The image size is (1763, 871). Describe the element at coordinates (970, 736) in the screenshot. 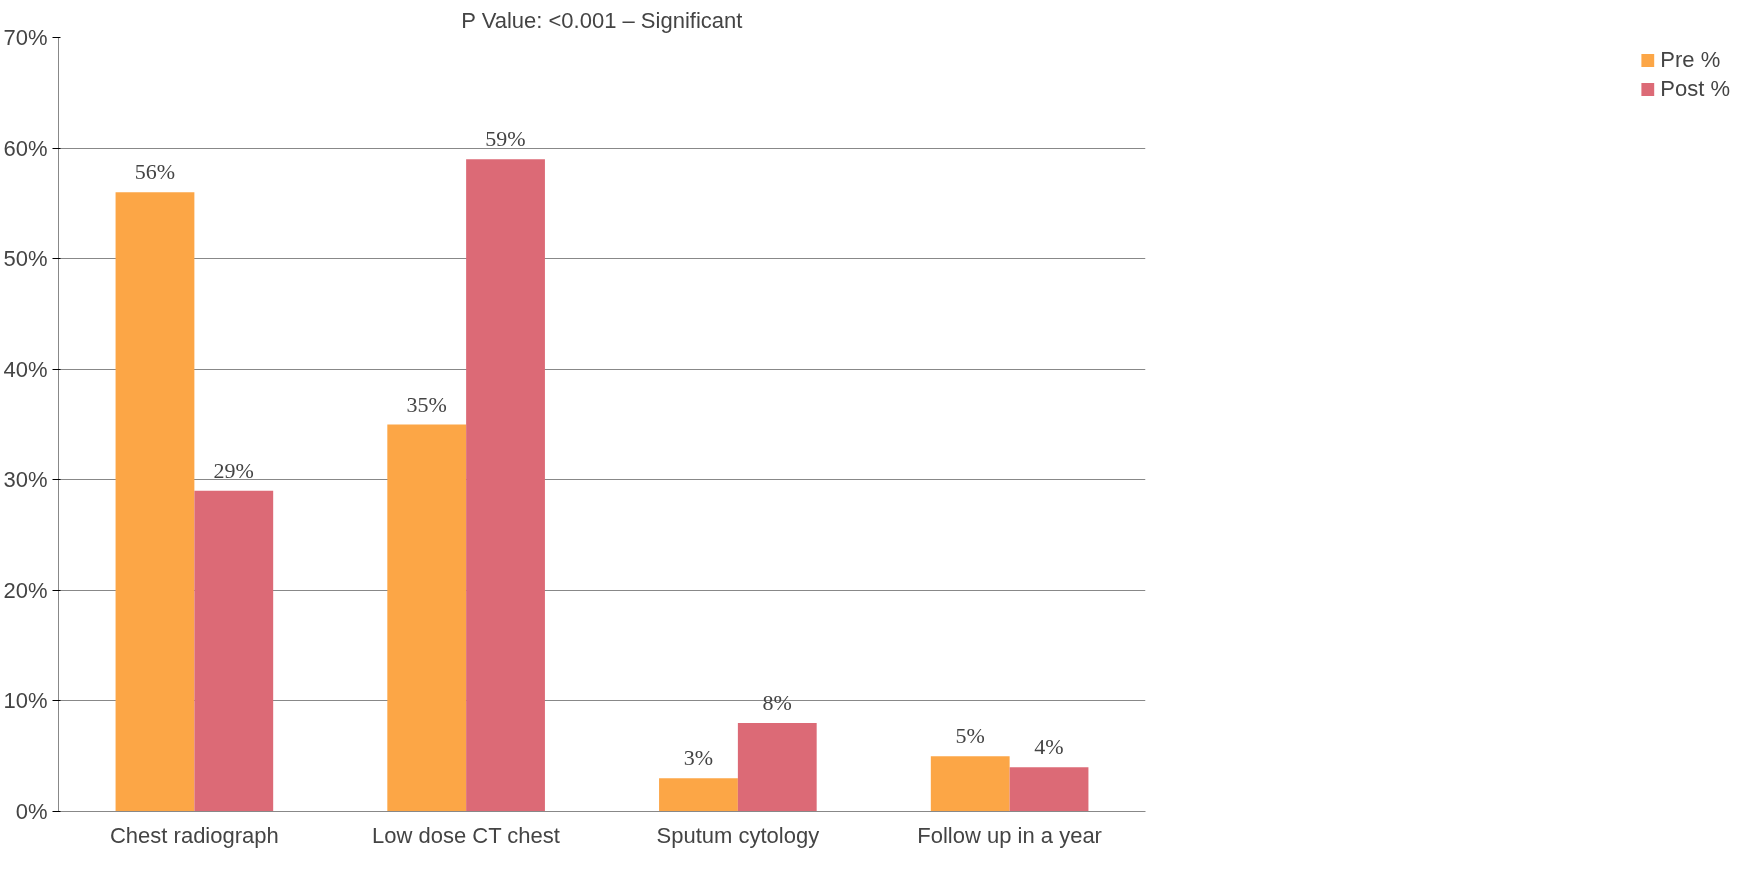

I see `data-label: 5%` at that location.